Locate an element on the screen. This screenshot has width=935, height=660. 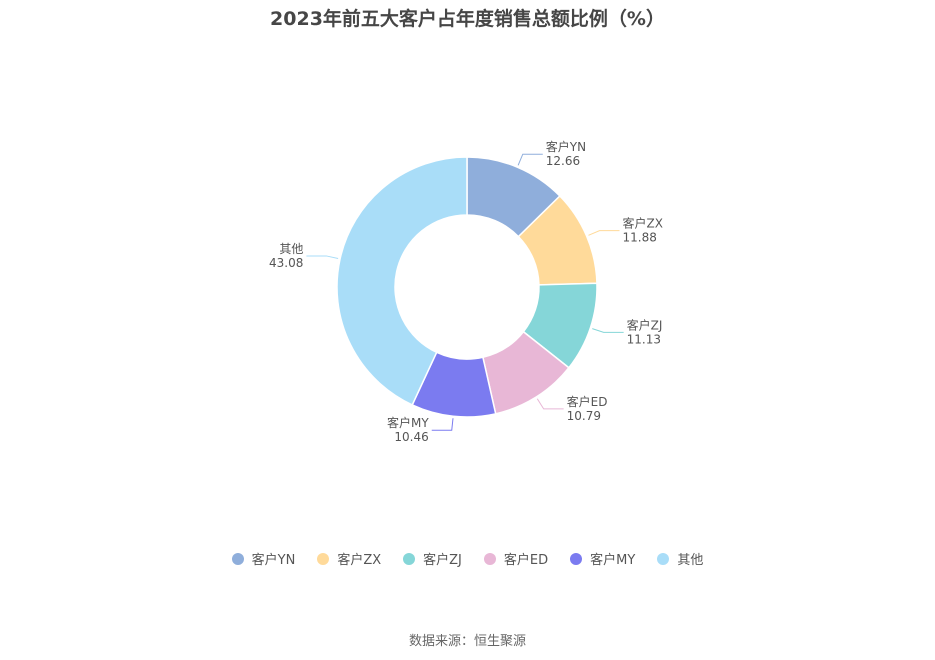
legend-label-3: 客户ED is located at coordinates (526, 560).